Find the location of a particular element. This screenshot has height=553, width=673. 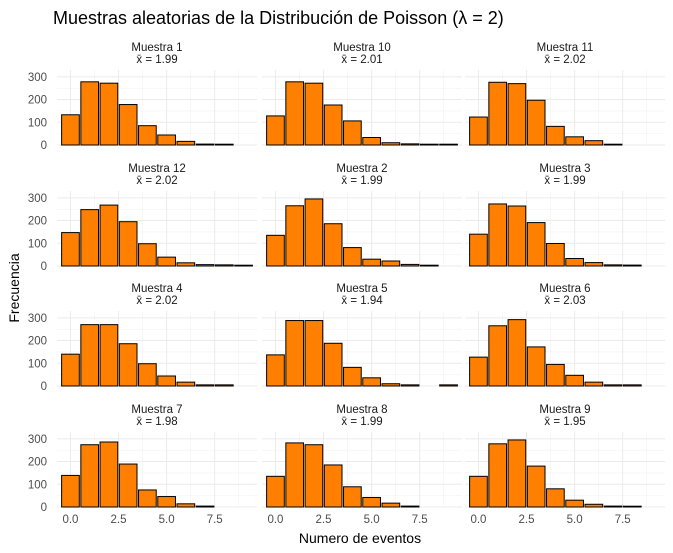

panel-title: Muestra 1 is located at coordinates (156, 48).